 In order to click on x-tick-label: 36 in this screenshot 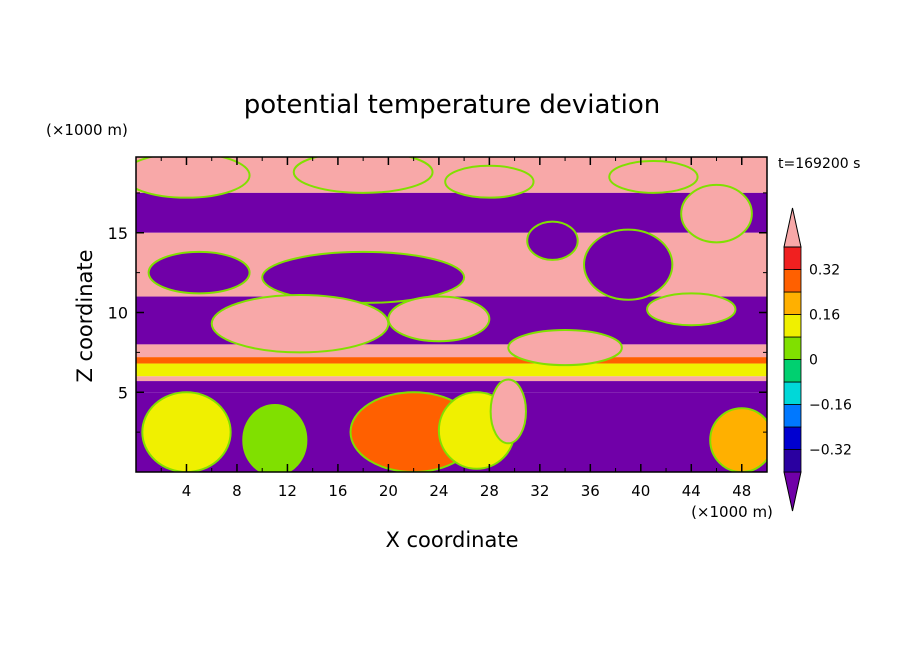, I will do `click(590, 491)`.